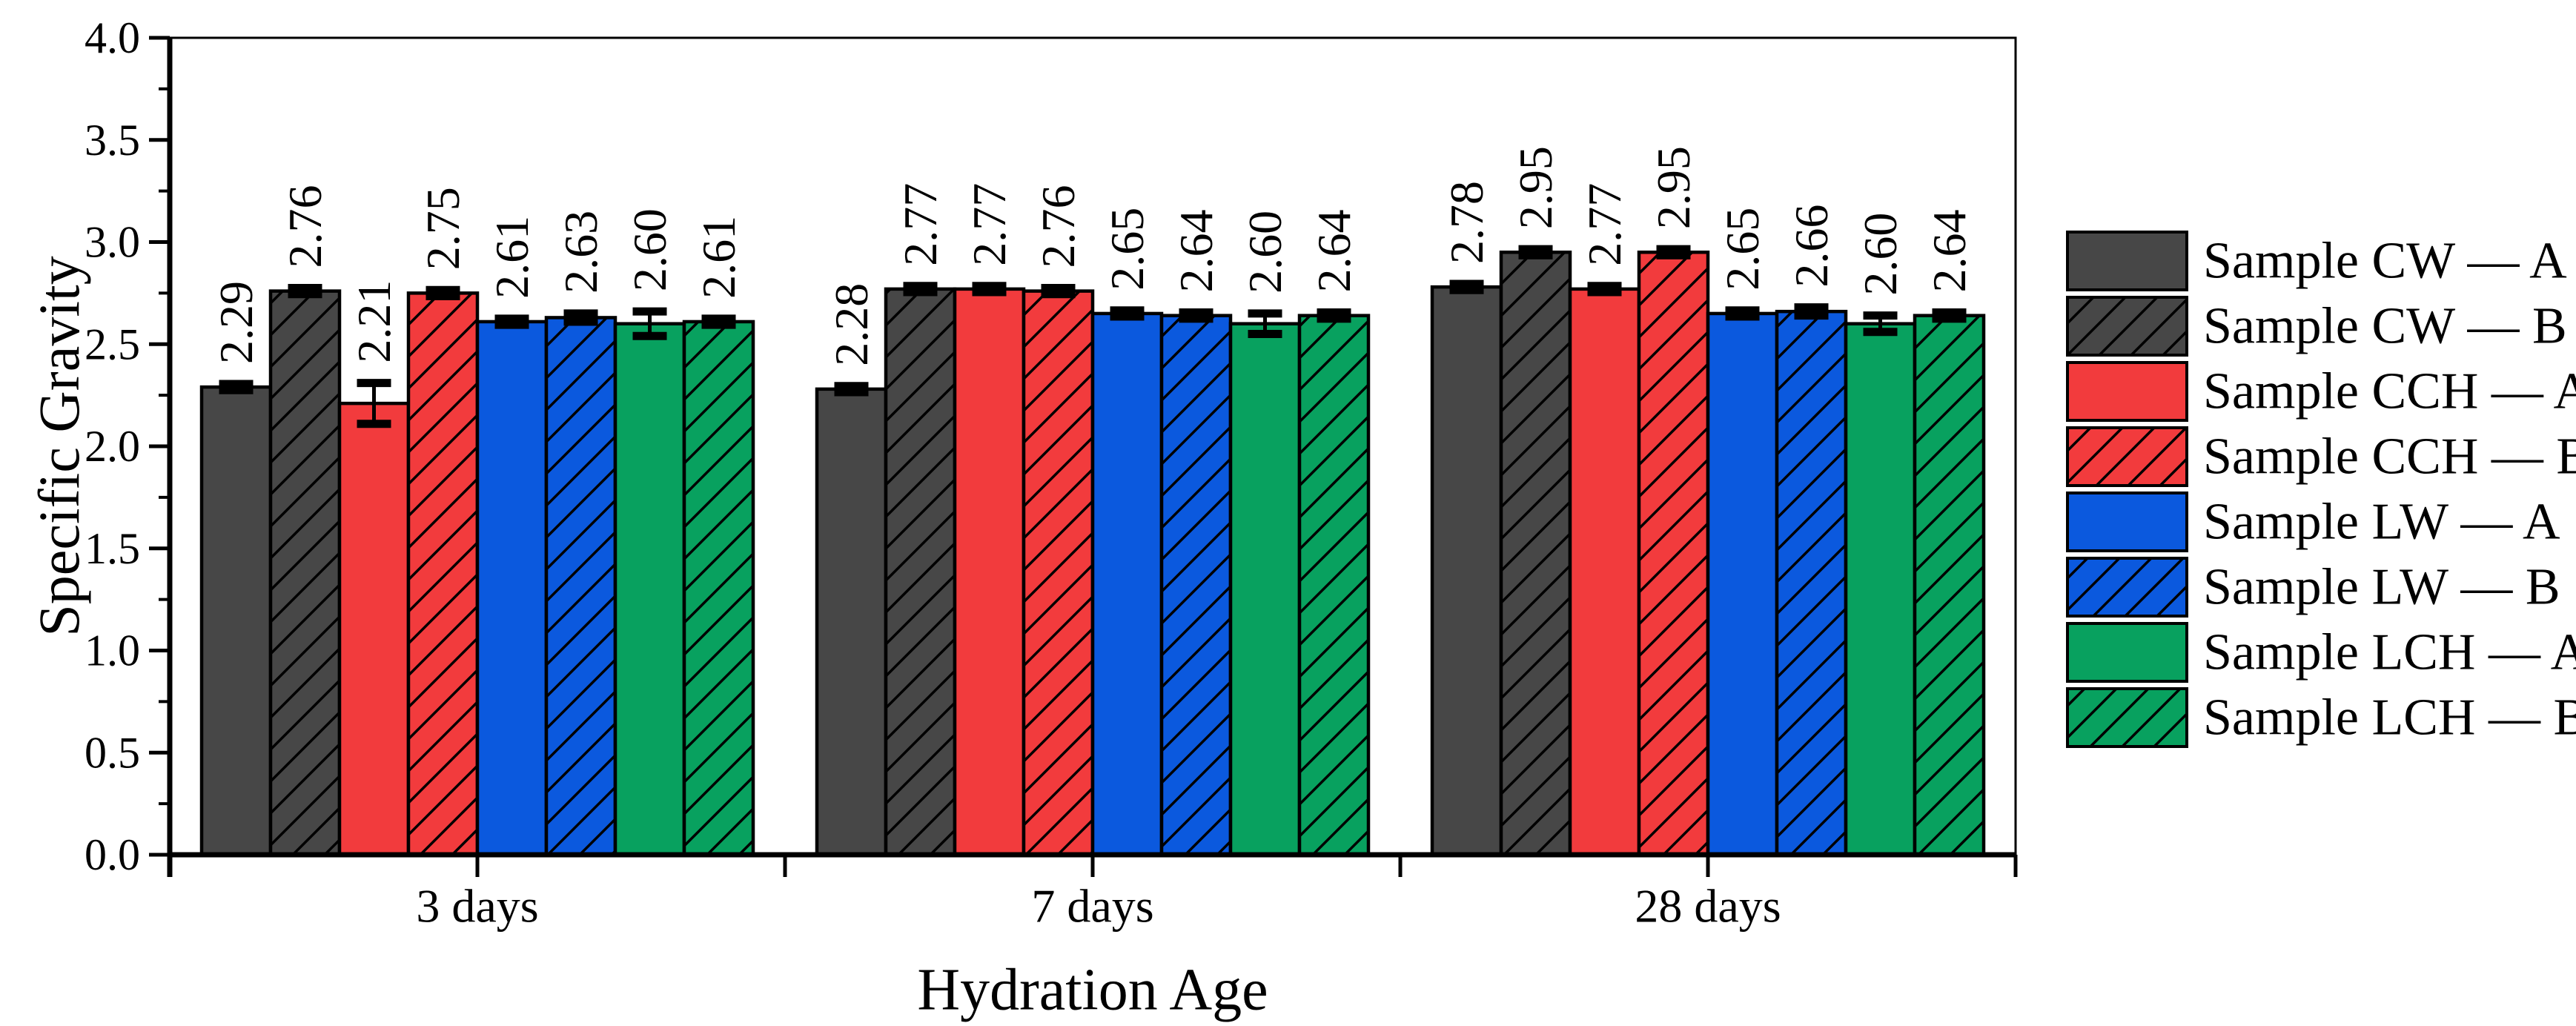 The image size is (2576, 1026). What do you see at coordinates (112, 344) in the screenshot?
I see `y-tick-label: 2.5` at bounding box center [112, 344].